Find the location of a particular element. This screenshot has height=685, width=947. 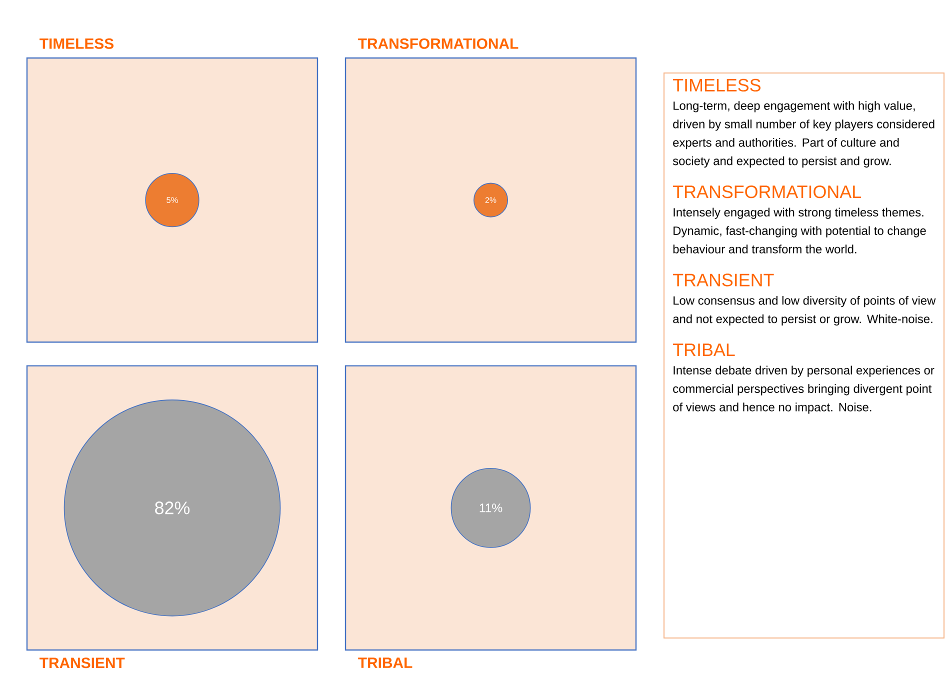

text: Intensely engaged with strong timeless themes. Dynamic, fast-changing with potential to change behaviour and transform the world. is located at coordinates (799, 231).